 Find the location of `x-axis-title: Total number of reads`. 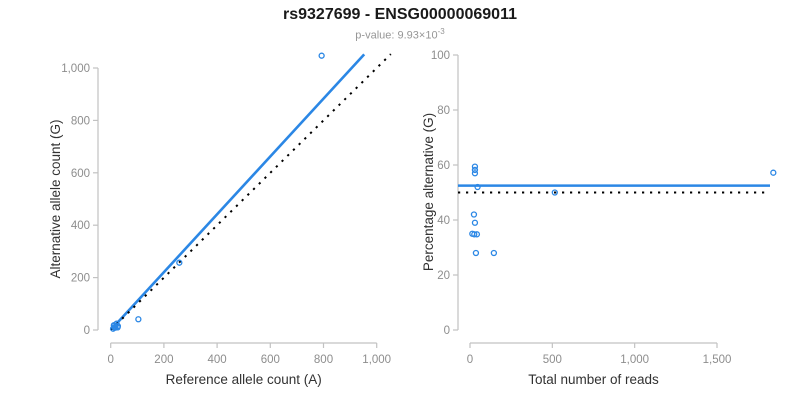

x-axis-title: Total number of reads is located at coordinates (593, 379).